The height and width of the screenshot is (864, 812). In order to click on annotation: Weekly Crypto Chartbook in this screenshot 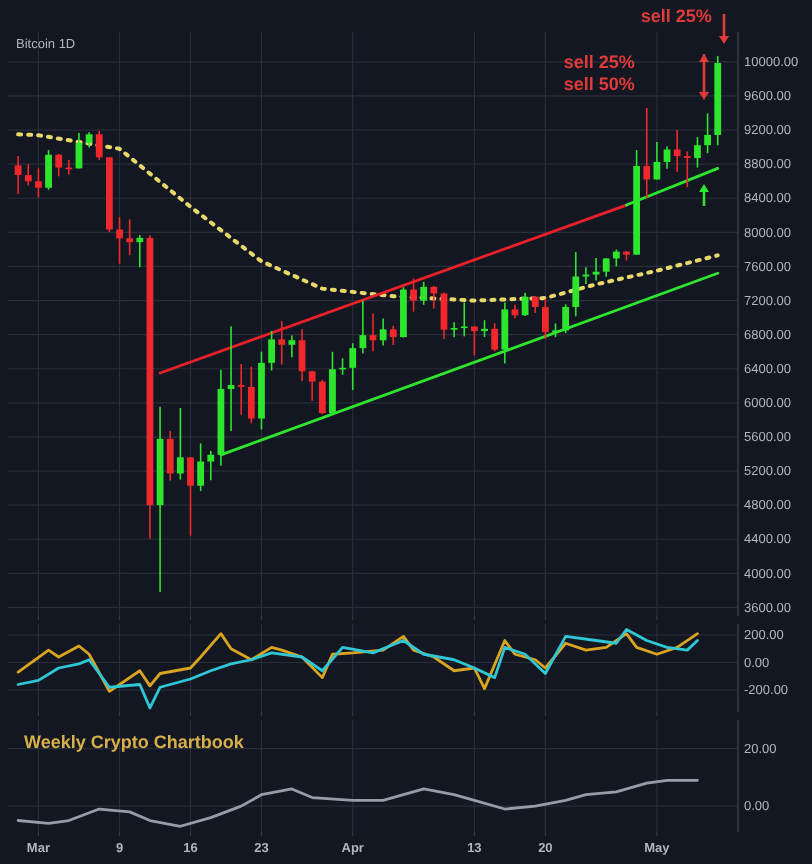, I will do `click(135, 742)`.